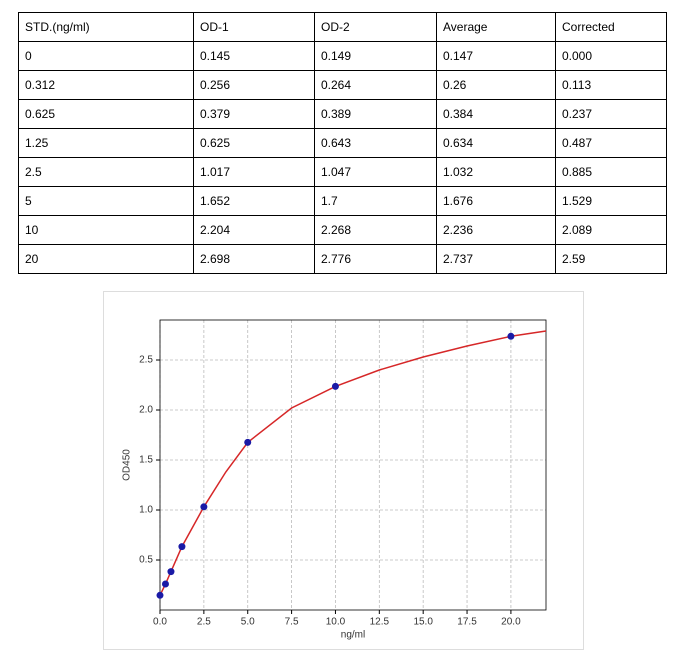 The image size is (683, 656). I want to click on table-cell: Corrected, so click(611, 27).